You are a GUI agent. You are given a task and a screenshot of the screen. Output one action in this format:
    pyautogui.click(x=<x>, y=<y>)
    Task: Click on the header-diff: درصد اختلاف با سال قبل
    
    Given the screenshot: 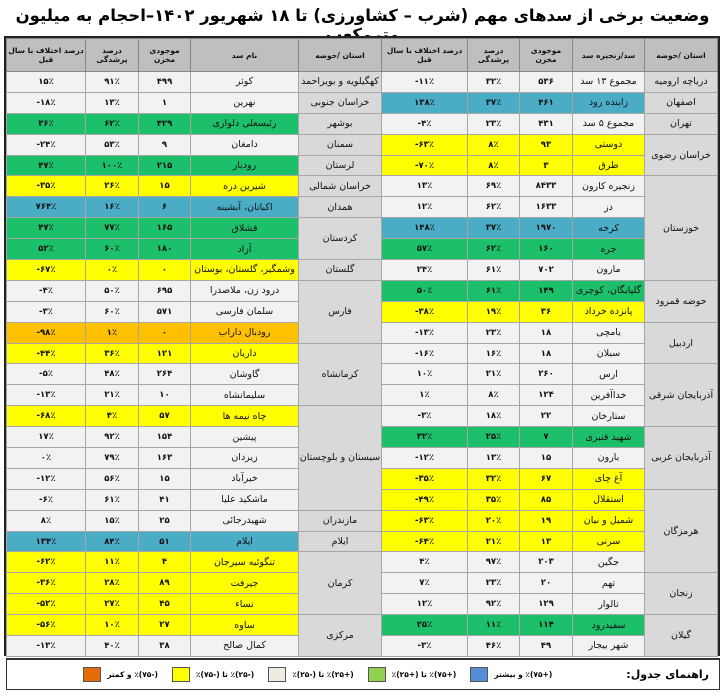 What is the action you would take?
    pyautogui.click(x=46, y=55)
    